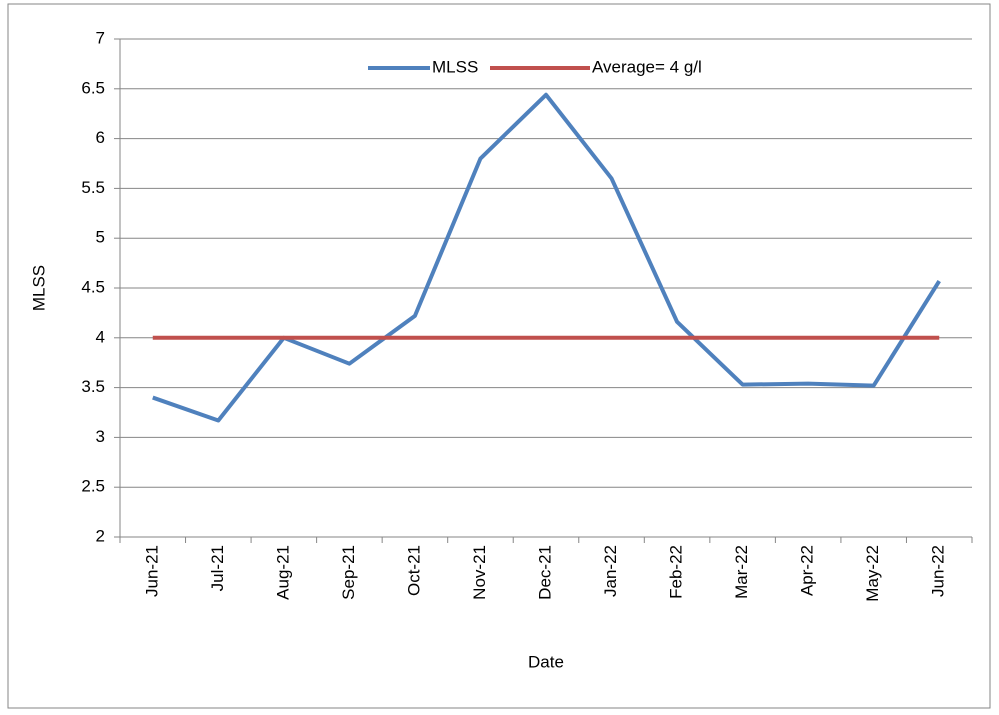 The image size is (999, 715). Describe the element at coordinates (938, 571) in the screenshot. I see `x-tick-label: Jun-22` at that location.